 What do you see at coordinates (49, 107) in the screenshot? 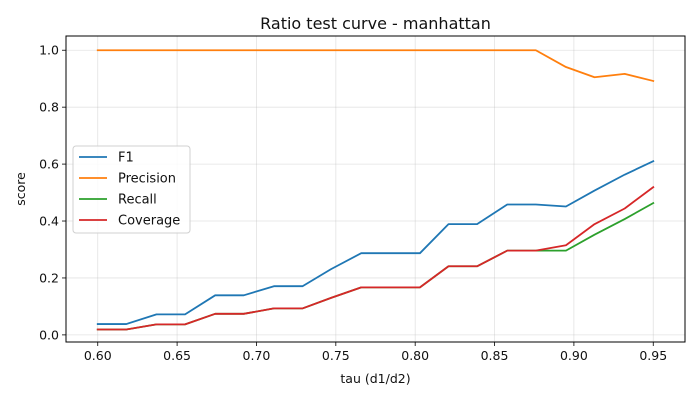
I see `y-tick-label: 0.8` at bounding box center [49, 107].